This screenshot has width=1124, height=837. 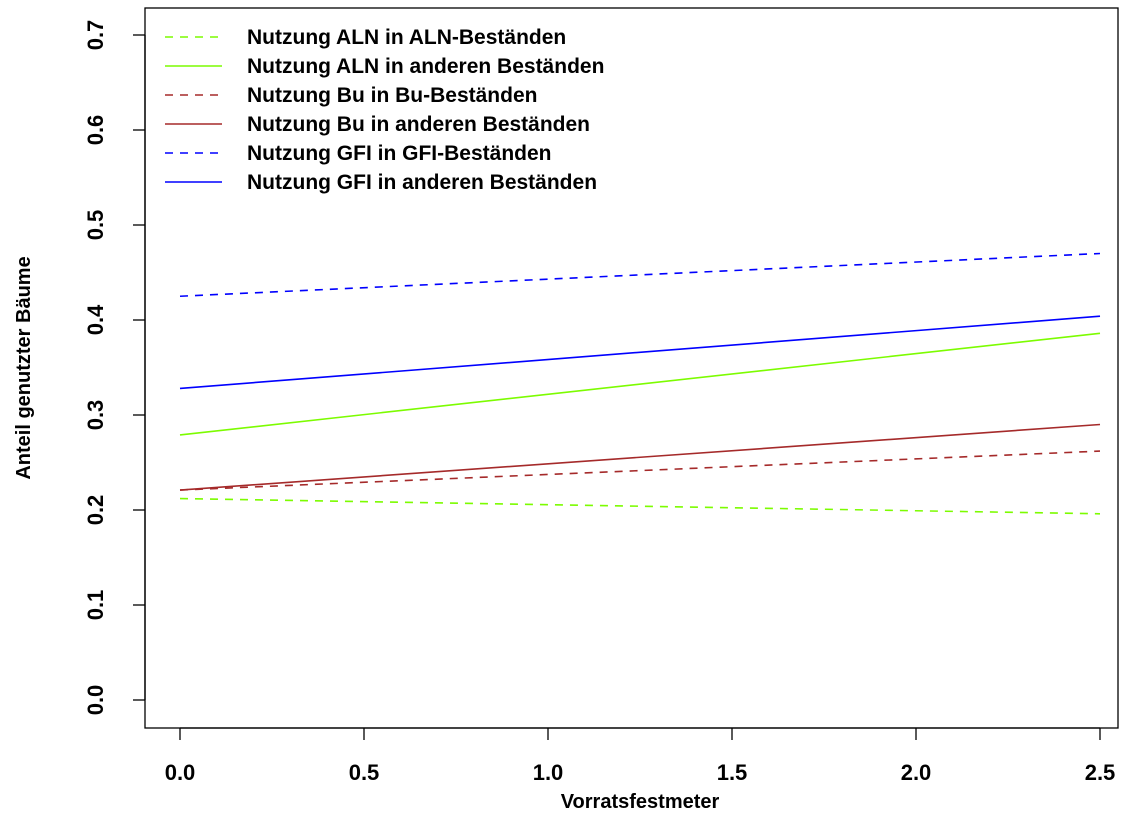 I want to click on legend-label-5: Nutzung GFI in GFI-Beständen, so click(x=399, y=153).